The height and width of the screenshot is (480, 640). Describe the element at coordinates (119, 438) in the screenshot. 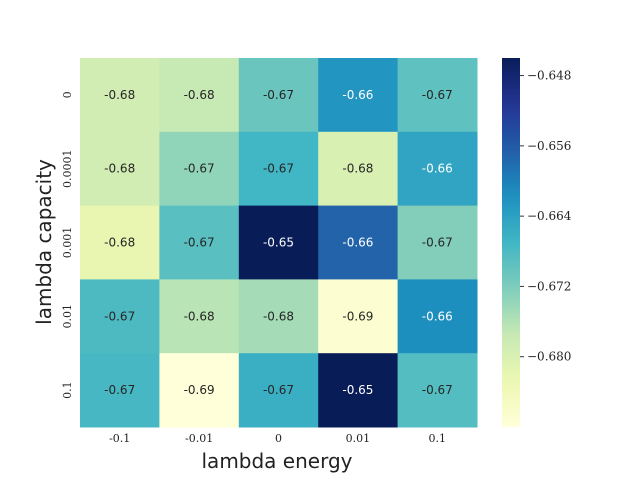

I see `x-tick-label: -0.1` at that location.